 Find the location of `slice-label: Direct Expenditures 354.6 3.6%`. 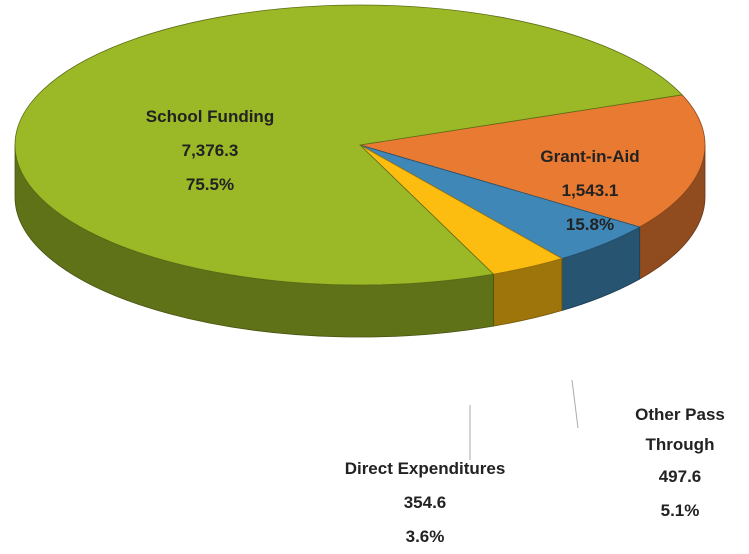

slice-label: Direct Expenditures 354.6 3.6% is located at coordinates (425, 503).